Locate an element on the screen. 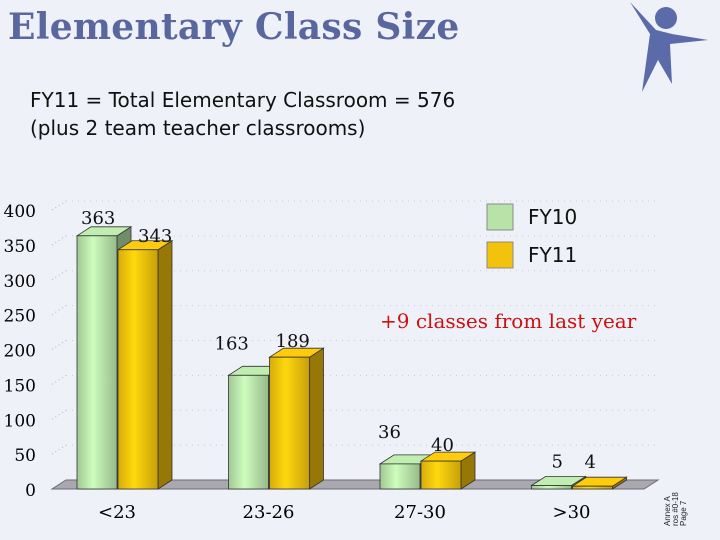 Image resolution: width=720 pixels, height=540 pixels. side-note: Annex A ros #0-18 Page 7 is located at coordinates (675, 498).